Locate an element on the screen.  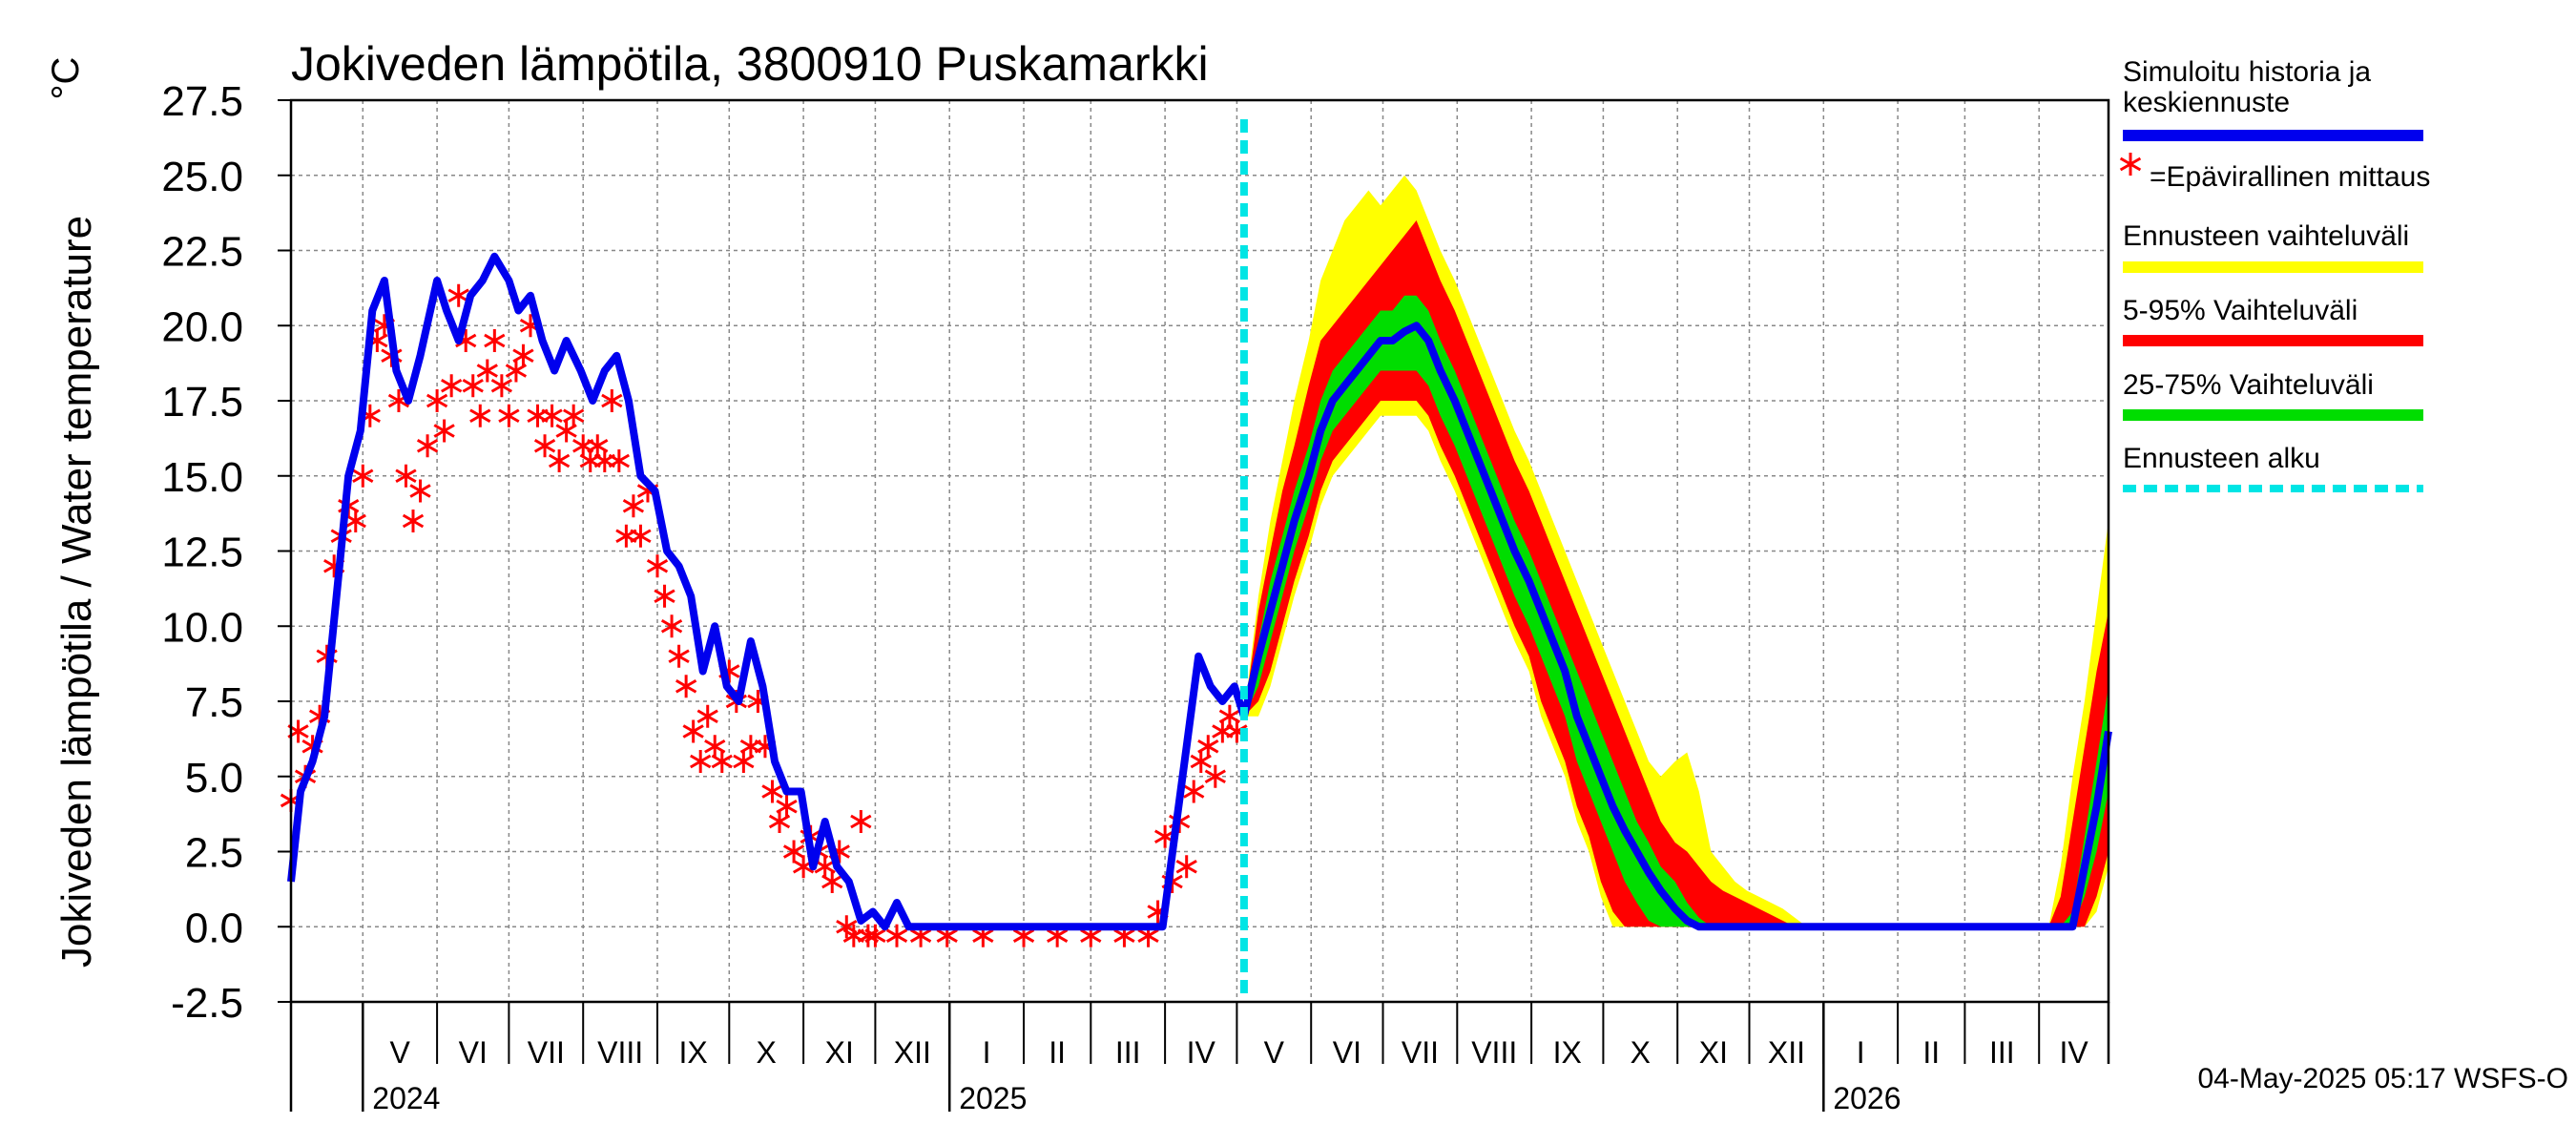
year-label: 2024 is located at coordinates (406, 1098).